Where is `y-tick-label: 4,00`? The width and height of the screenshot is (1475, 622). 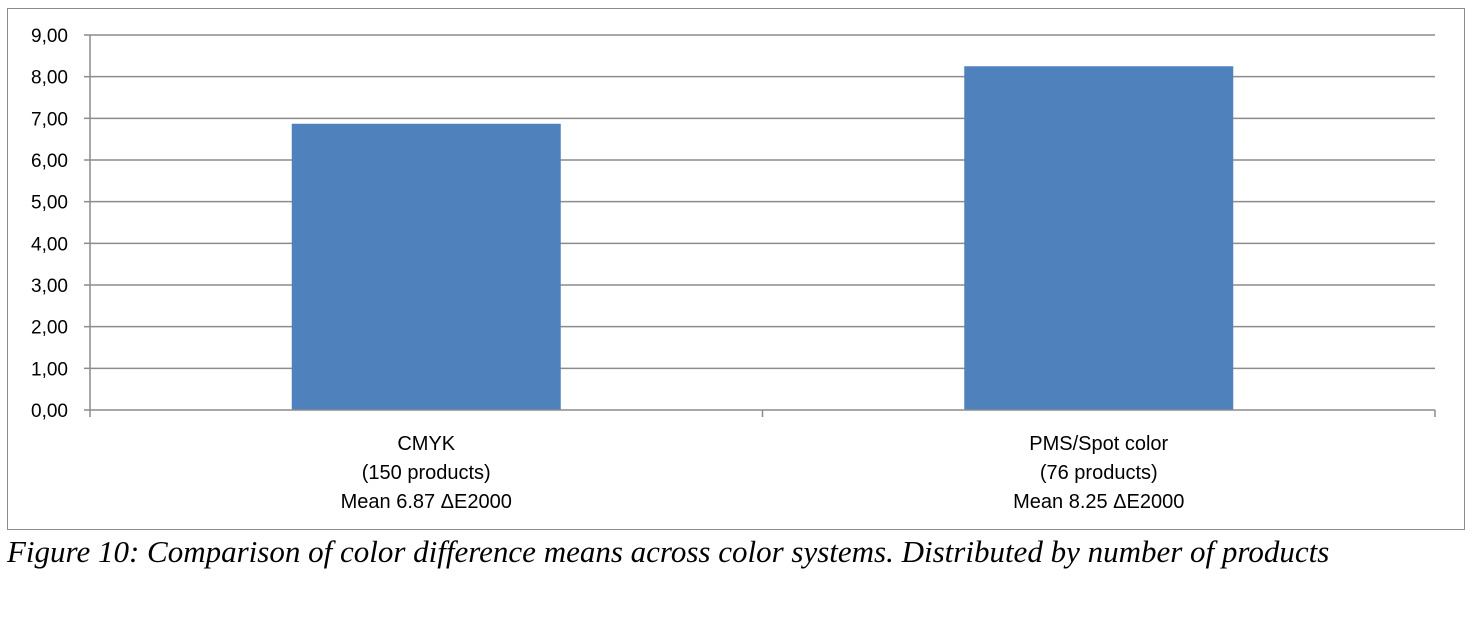
y-tick-label: 4,00 is located at coordinates (49, 244).